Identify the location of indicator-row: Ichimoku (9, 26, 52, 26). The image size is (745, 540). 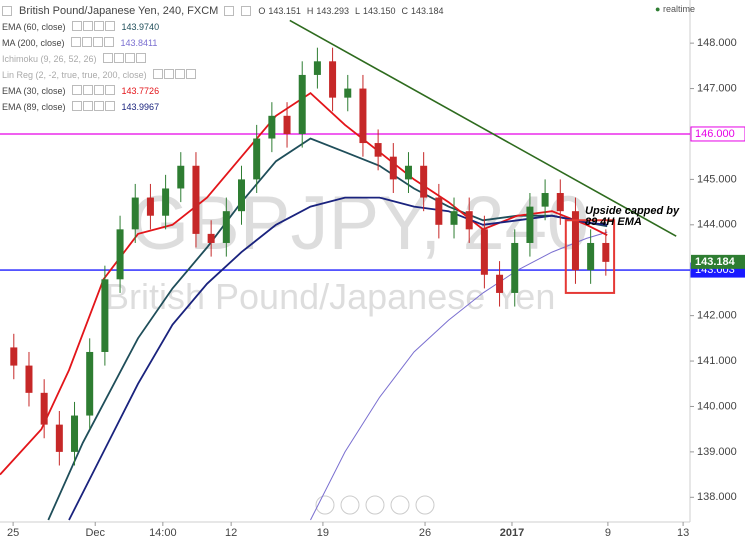
(224, 59).